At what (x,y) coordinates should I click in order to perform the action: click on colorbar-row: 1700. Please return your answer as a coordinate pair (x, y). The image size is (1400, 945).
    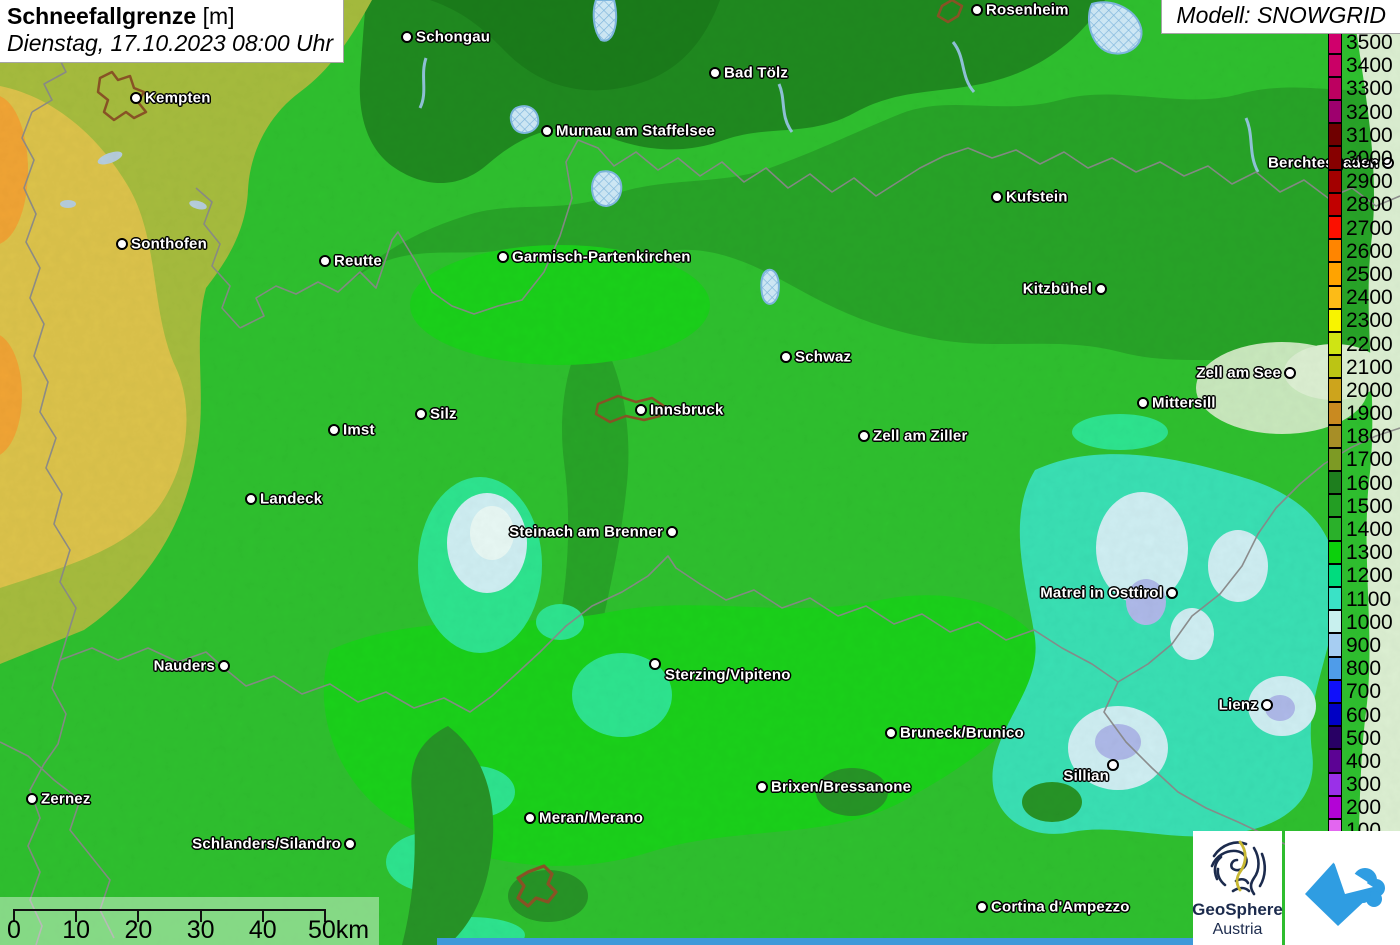
    Looking at the image, I should click on (1360, 459).